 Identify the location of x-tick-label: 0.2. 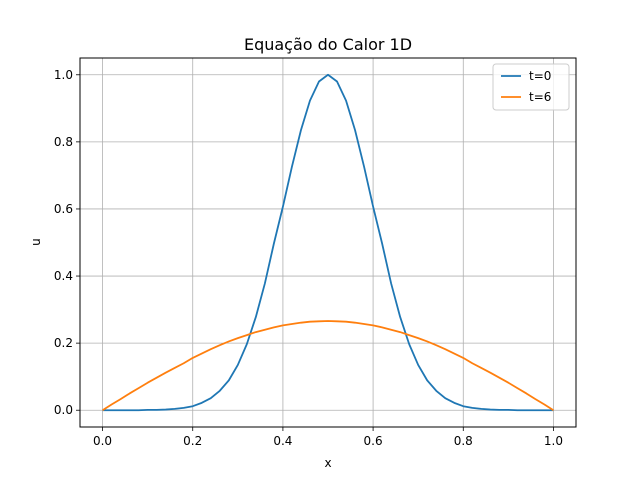
(192, 441).